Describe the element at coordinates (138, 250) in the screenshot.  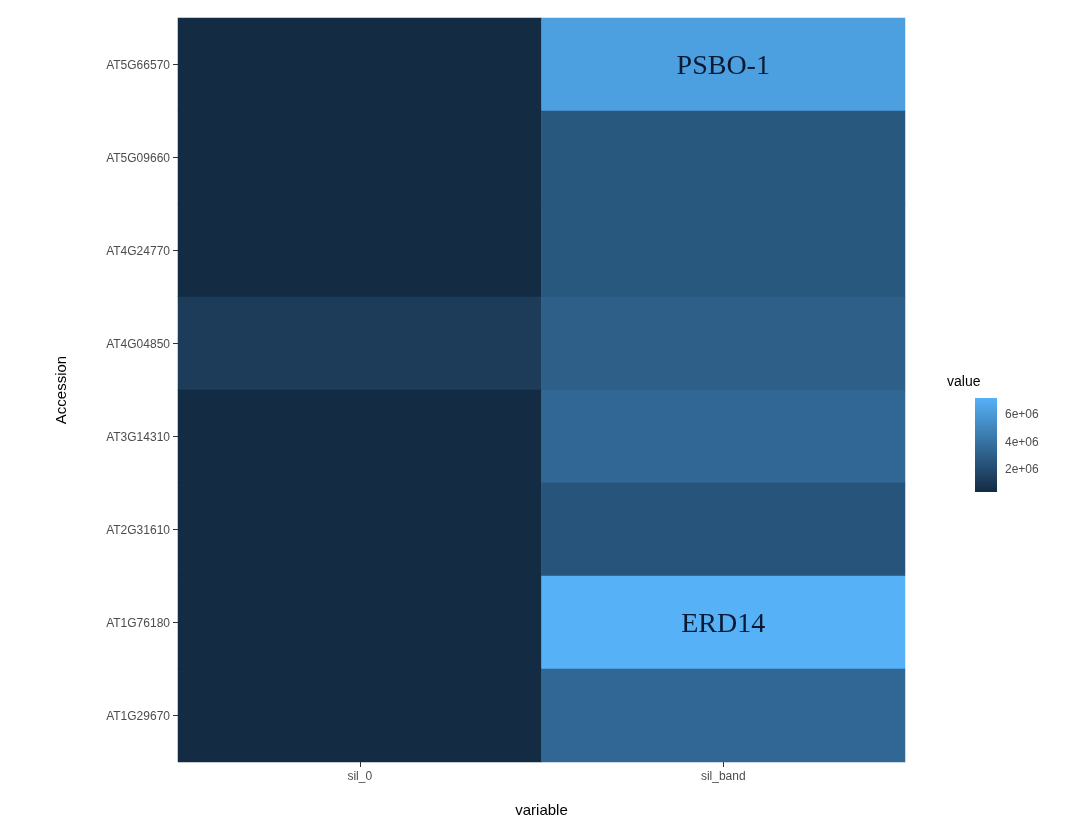
I see `y-tick-label: AT4G24770` at that location.